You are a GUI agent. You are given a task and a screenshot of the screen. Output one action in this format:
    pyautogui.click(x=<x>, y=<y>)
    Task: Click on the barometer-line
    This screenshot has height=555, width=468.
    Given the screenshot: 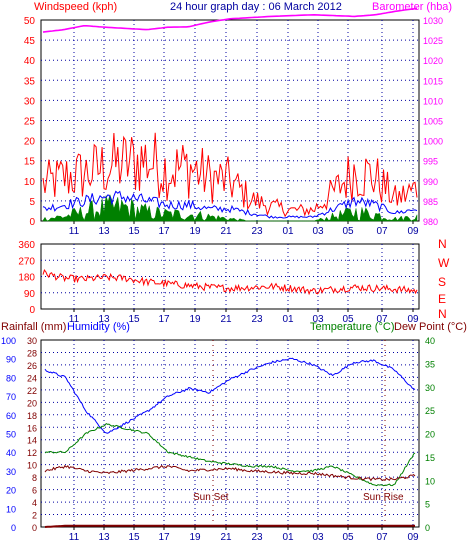 What is the action you would take?
    pyautogui.click(x=230, y=20)
    